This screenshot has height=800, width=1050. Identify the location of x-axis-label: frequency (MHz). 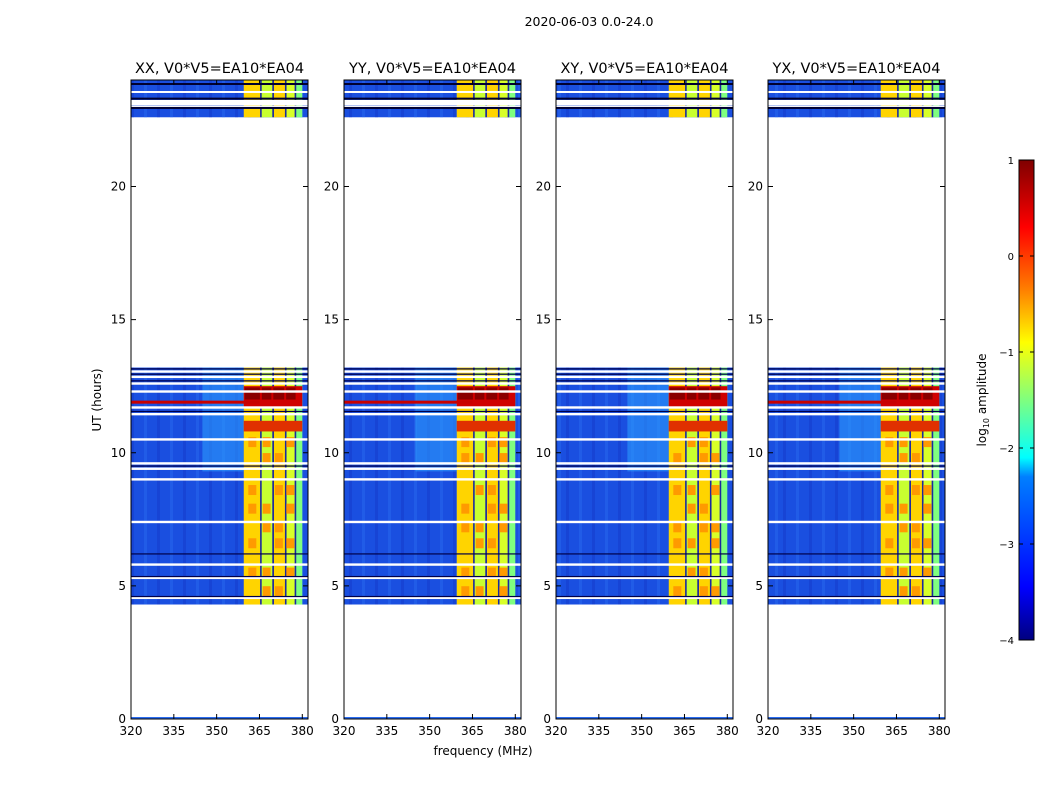
(482, 751).